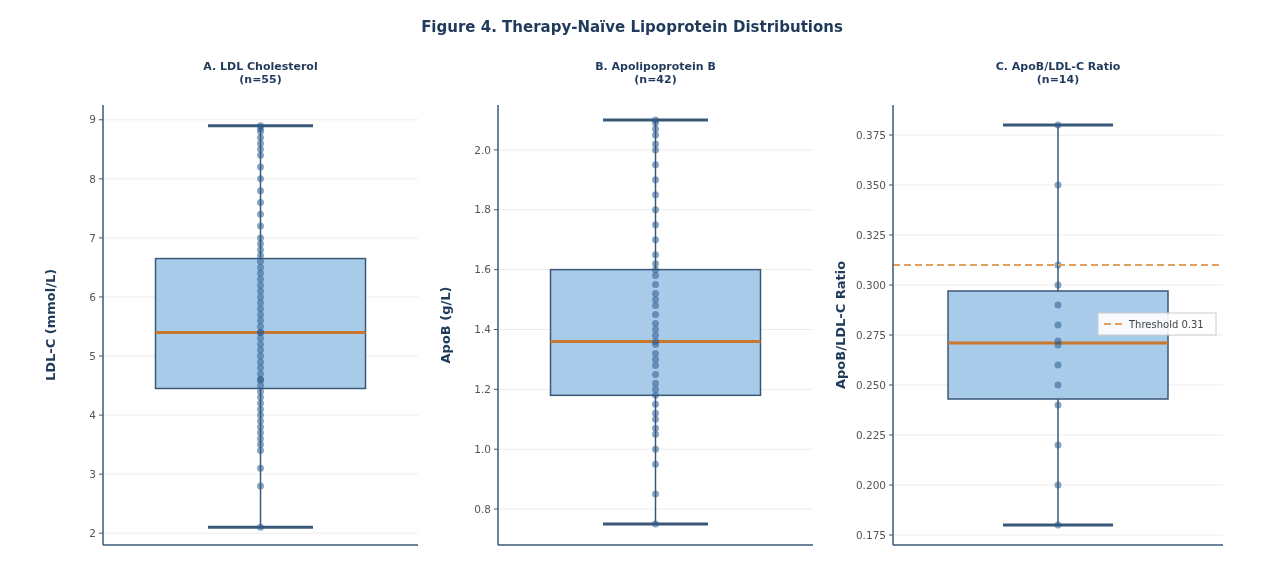 The image size is (1264, 583). Describe the element at coordinates (870, 484) in the screenshot. I see `y-tick-label: 0.200` at that location.